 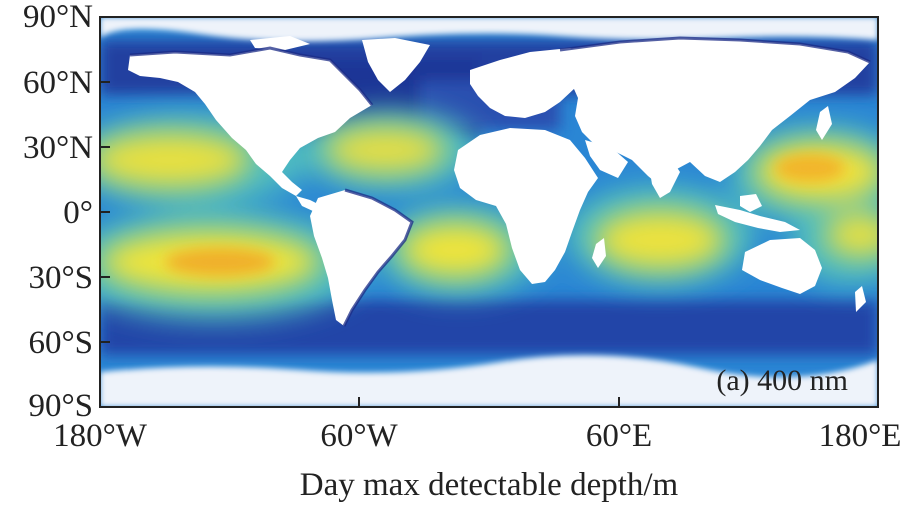 What do you see at coordinates (824, 123) in the screenshot?
I see `land-japan` at bounding box center [824, 123].